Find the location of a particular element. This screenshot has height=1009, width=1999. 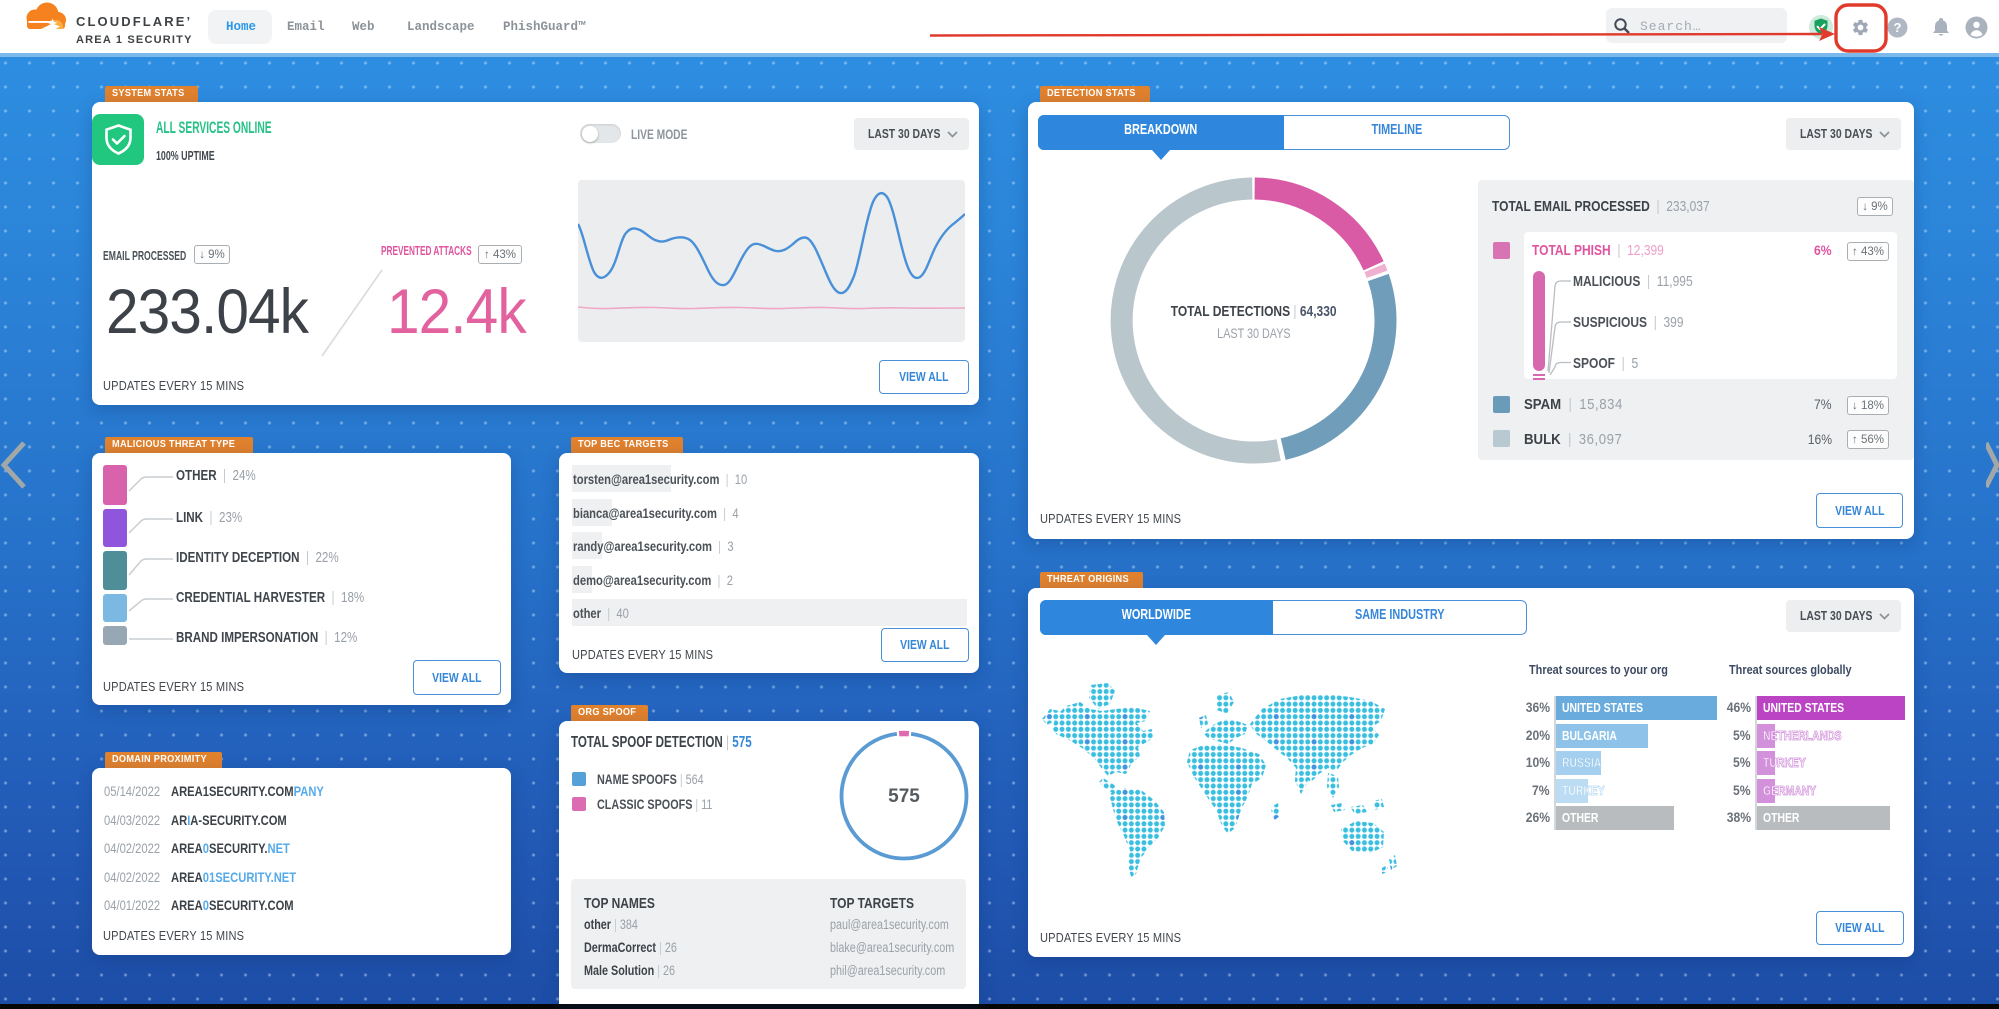

svg-text: 575 is located at coordinates (904, 796).